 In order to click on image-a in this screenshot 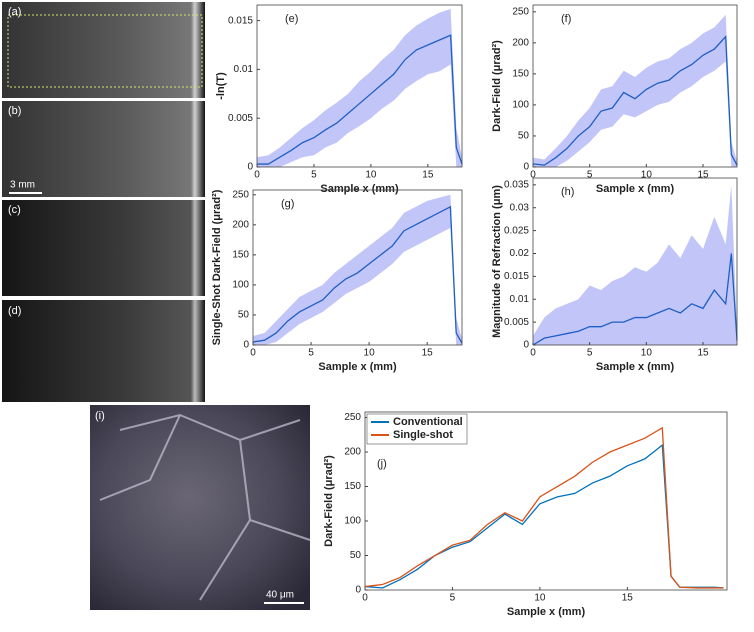, I will do `click(103, 50)`.